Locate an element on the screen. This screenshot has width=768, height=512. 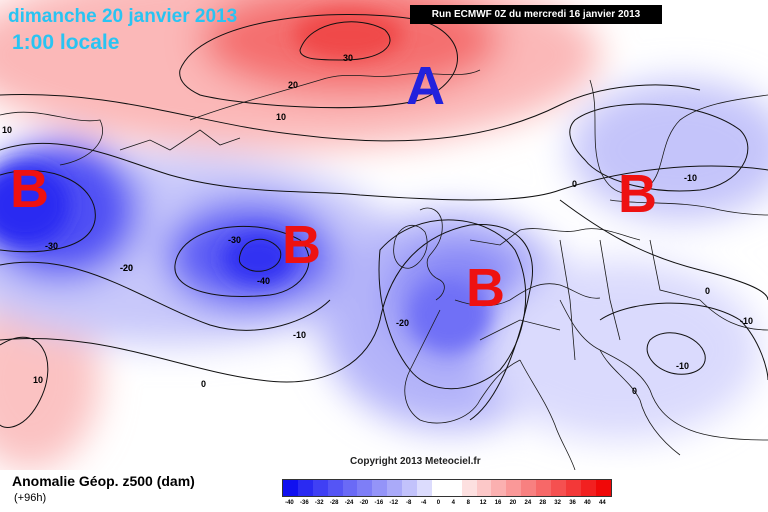
scale-tick-label: -12 is located at coordinates (394, 503).